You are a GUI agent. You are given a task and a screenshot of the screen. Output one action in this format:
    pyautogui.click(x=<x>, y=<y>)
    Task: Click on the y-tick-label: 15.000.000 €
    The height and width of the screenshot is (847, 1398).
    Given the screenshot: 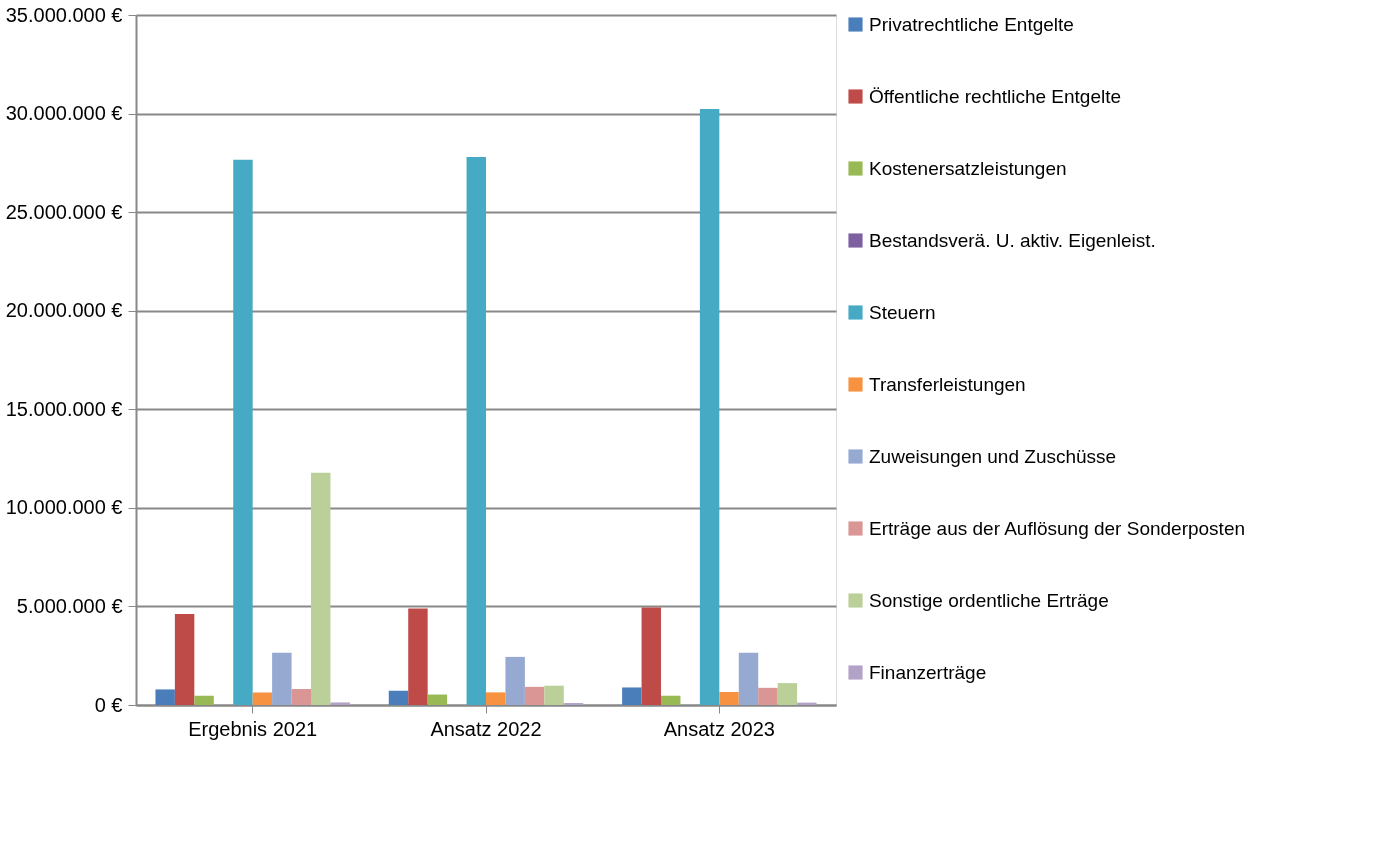 What is the action you would take?
    pyautogui.click(x=64, y=408)
    